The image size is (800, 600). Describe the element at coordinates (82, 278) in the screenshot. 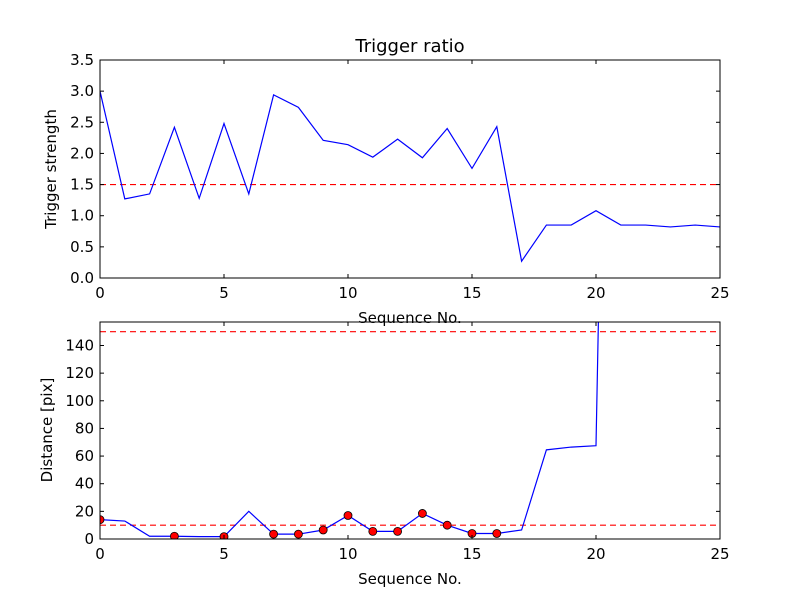

I see `y-tick-label: 0.0` at that location.